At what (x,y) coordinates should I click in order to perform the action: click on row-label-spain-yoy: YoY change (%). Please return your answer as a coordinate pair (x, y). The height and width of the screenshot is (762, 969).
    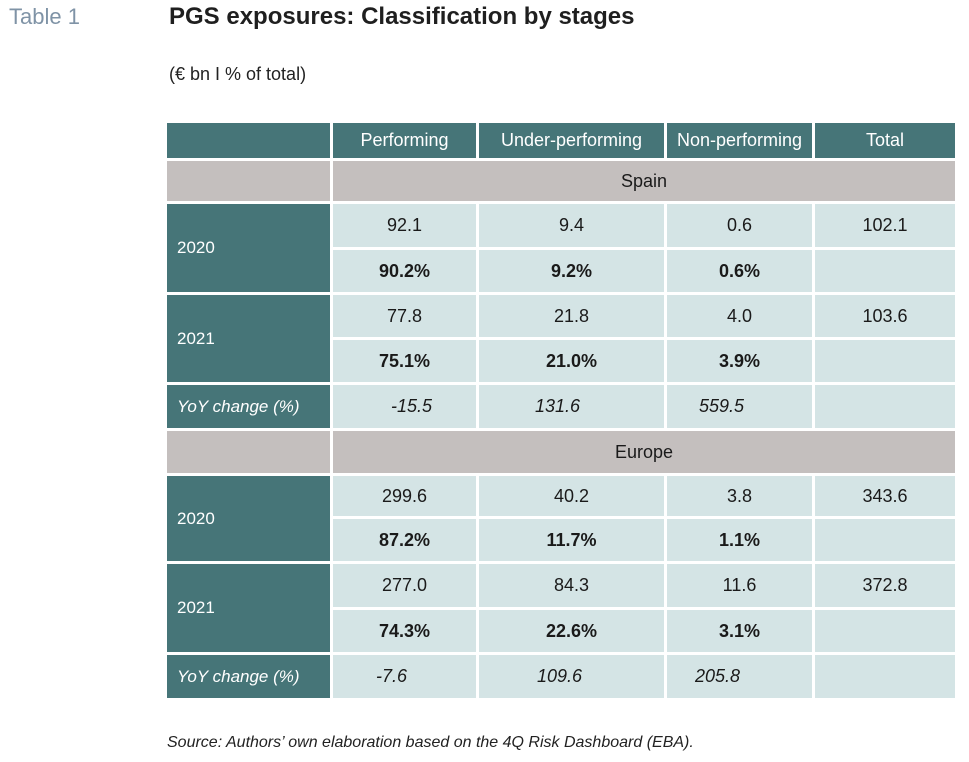
    Looking at the image, I should click on (248, 406).